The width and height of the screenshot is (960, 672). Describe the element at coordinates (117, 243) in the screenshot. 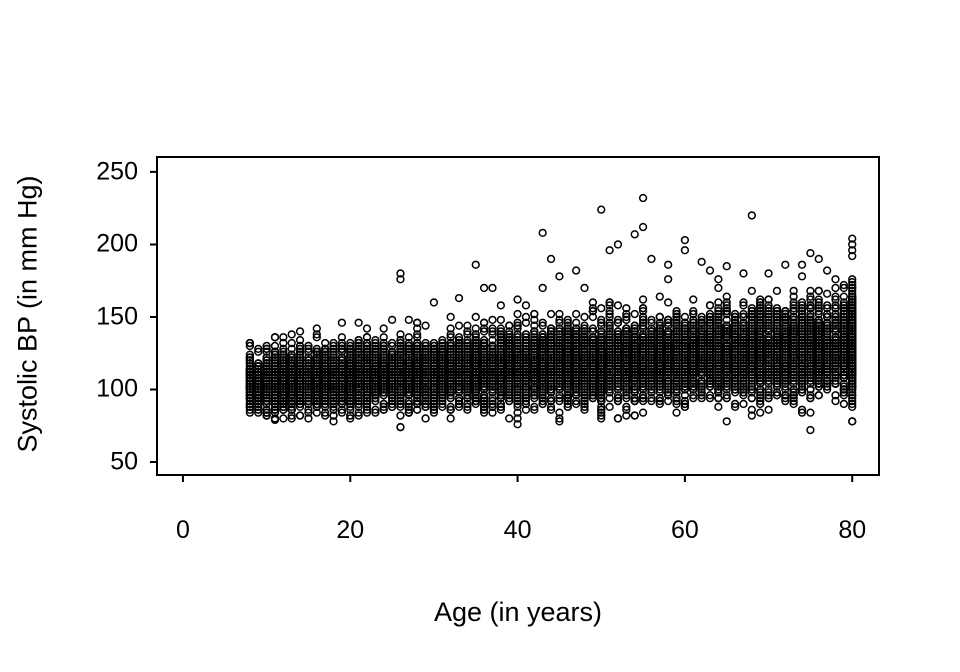

I see `y-tick-label: 200` at that location.